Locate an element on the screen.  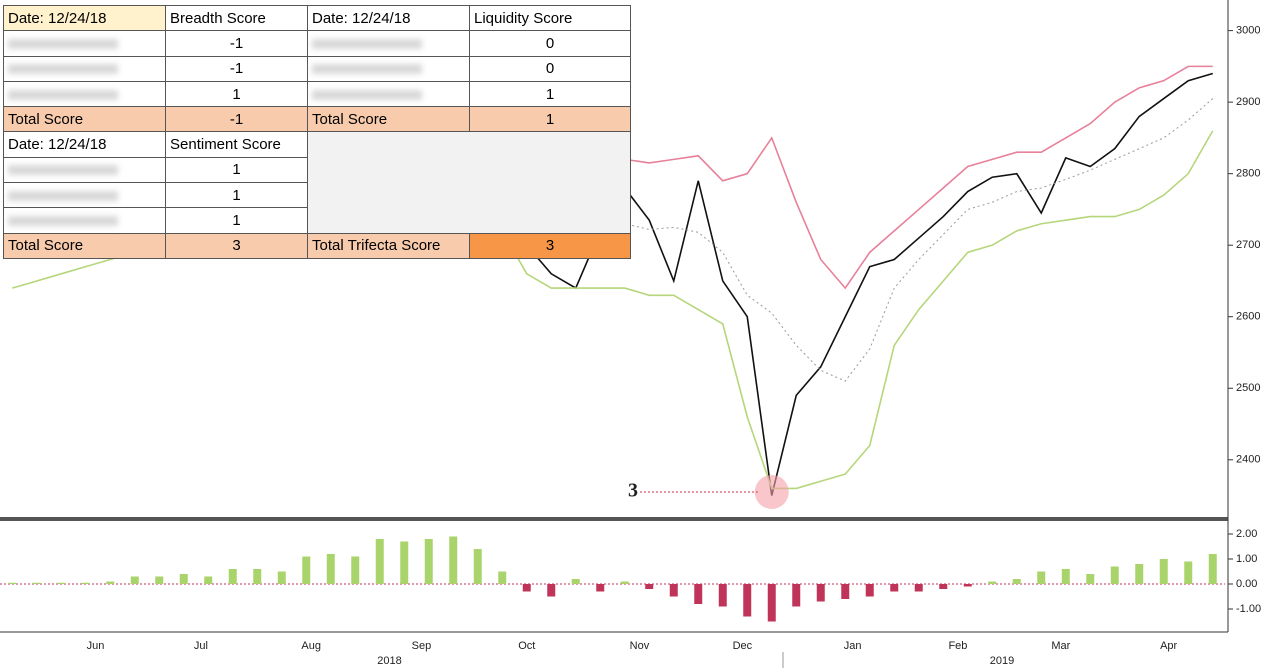
x-tick-label: Jun is located at coordinates (96, 646).